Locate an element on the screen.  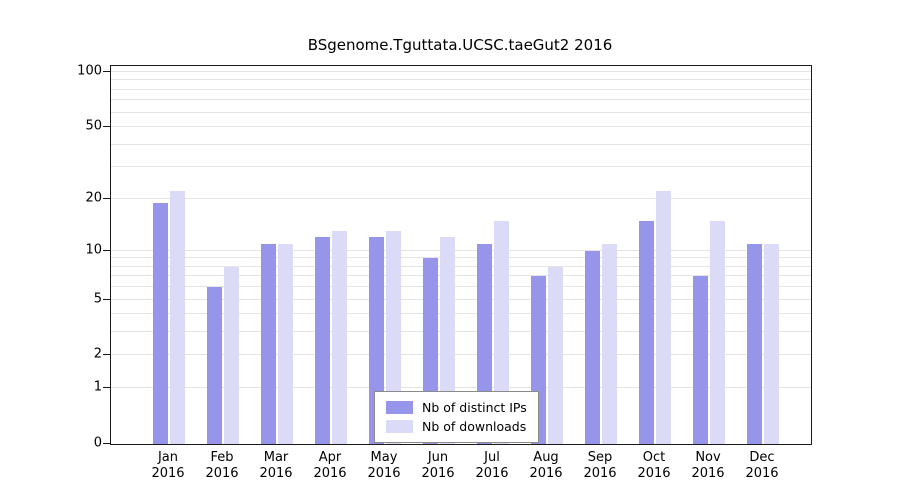
x-tick-month: Nov is located at coordinates (708, 457).